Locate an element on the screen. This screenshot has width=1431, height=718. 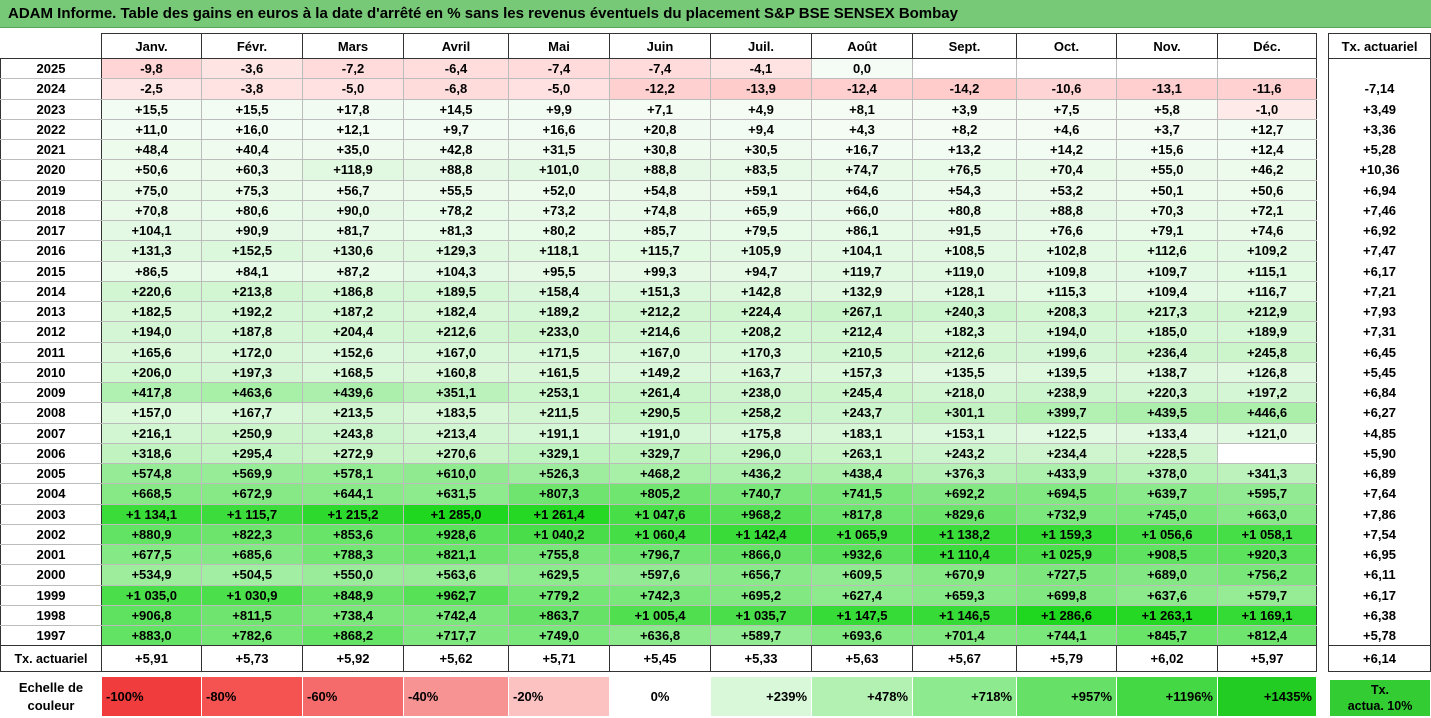
value-cell: +863,7 is located at coordinates (559, 615).